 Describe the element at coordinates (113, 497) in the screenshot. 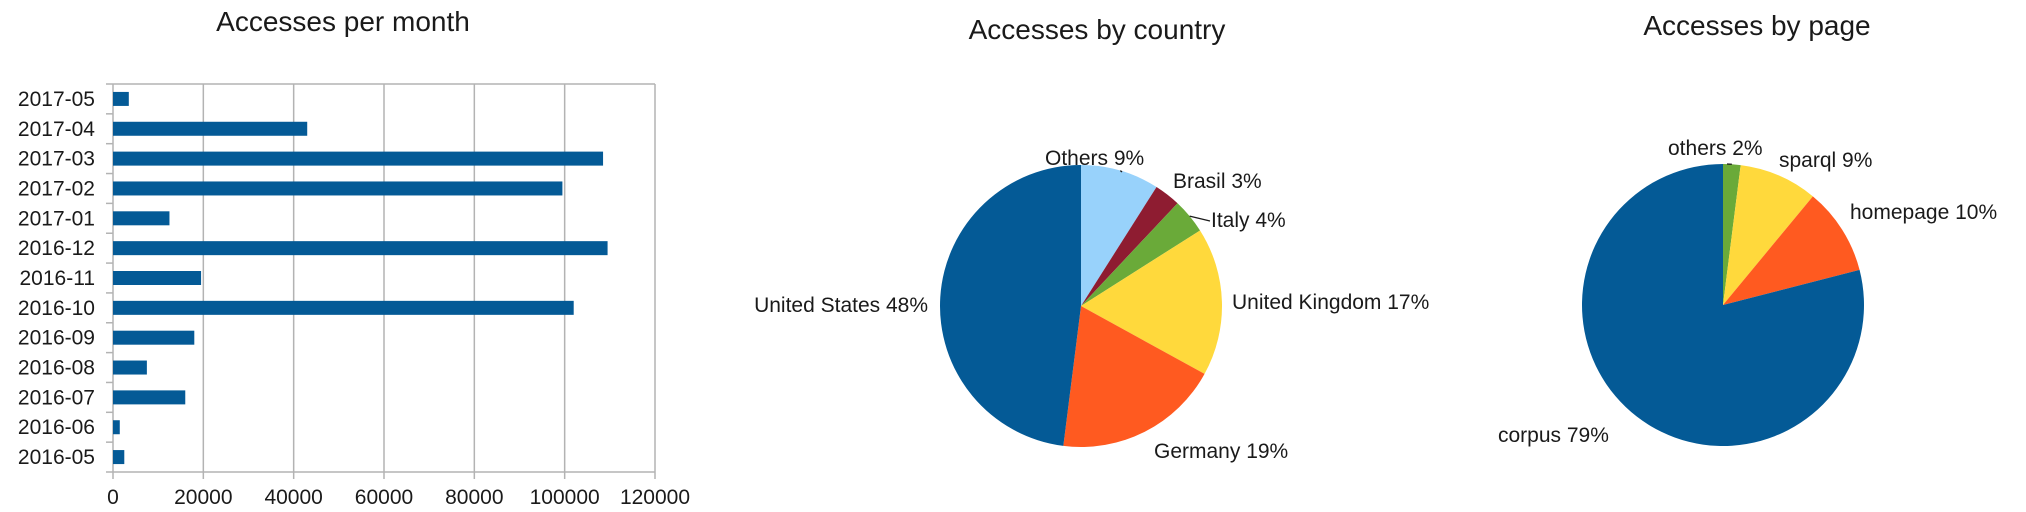

I see `x-tick-label: 0` at that location.